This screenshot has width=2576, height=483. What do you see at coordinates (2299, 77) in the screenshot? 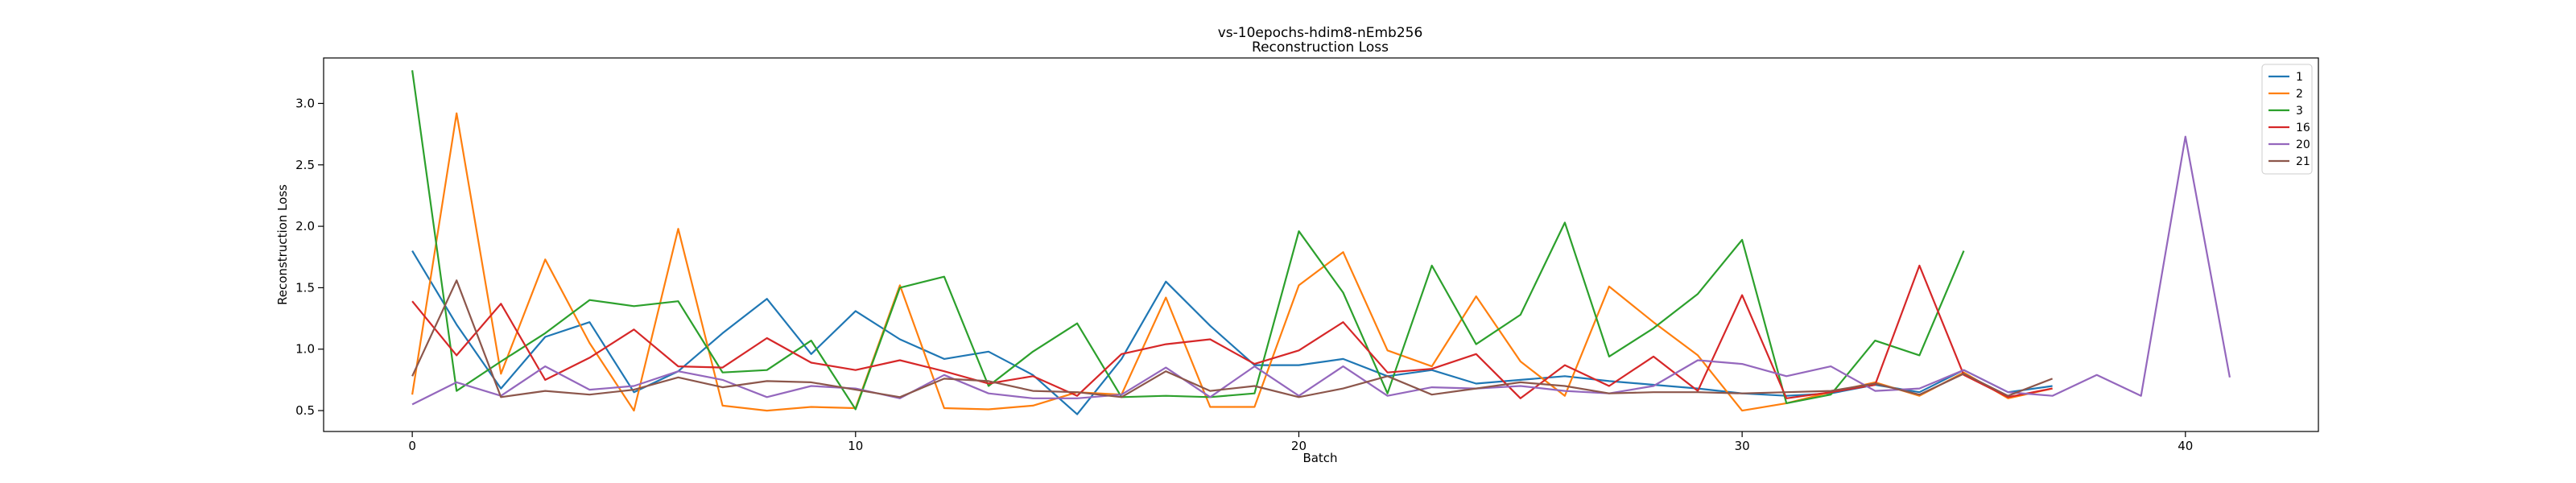
I see `legend-label-1: 1` at bounding box center [2299, 77].